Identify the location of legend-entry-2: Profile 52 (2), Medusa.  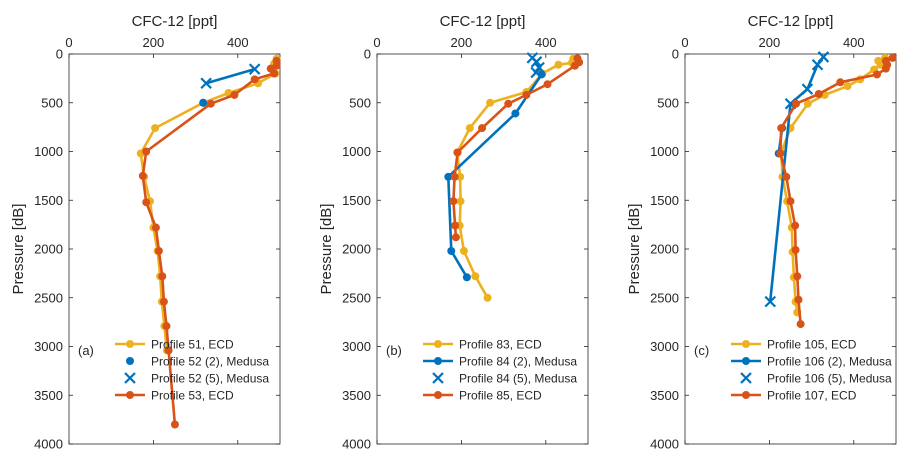
(197, 362).